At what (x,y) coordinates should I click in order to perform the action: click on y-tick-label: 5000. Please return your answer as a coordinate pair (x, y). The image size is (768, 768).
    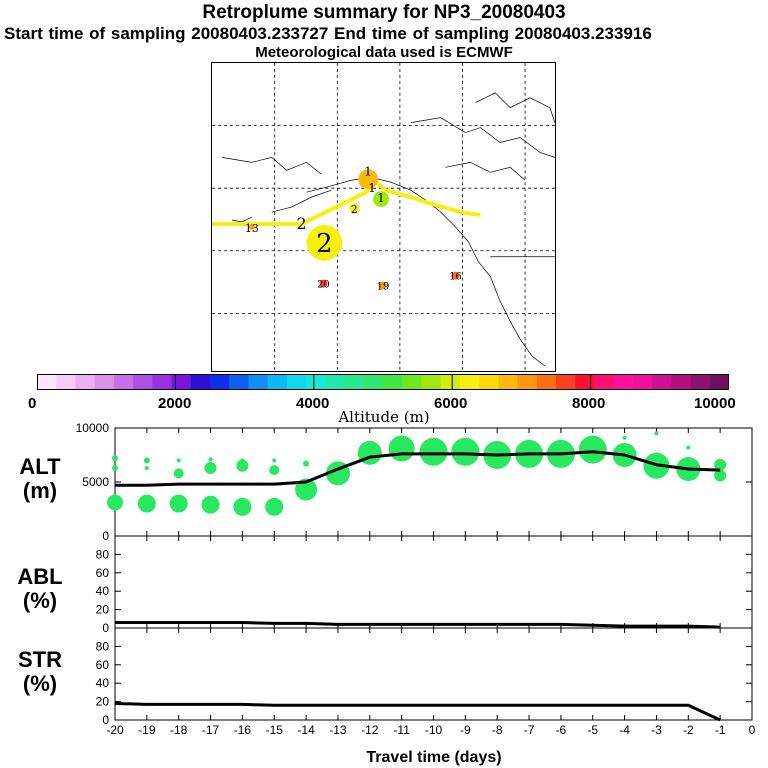
    Looking at the image, I should click on (95, 482).